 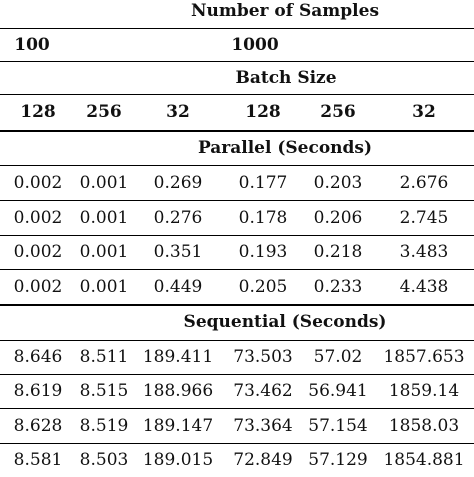 What do you see at coordinates (263, 286) in the screenshot?
I see `value-cell: 0.205` at bounding box center [263, 286].